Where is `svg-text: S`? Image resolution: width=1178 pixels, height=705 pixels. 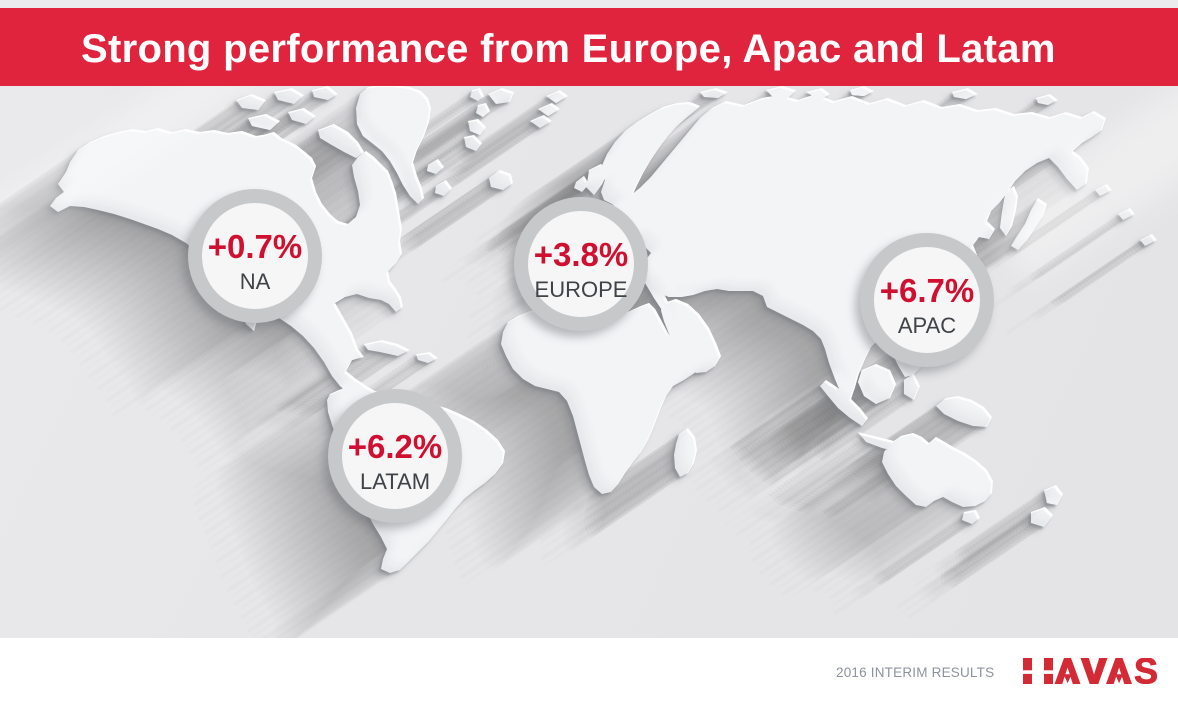
svg-text: S is located at coordinates (1146, 671).